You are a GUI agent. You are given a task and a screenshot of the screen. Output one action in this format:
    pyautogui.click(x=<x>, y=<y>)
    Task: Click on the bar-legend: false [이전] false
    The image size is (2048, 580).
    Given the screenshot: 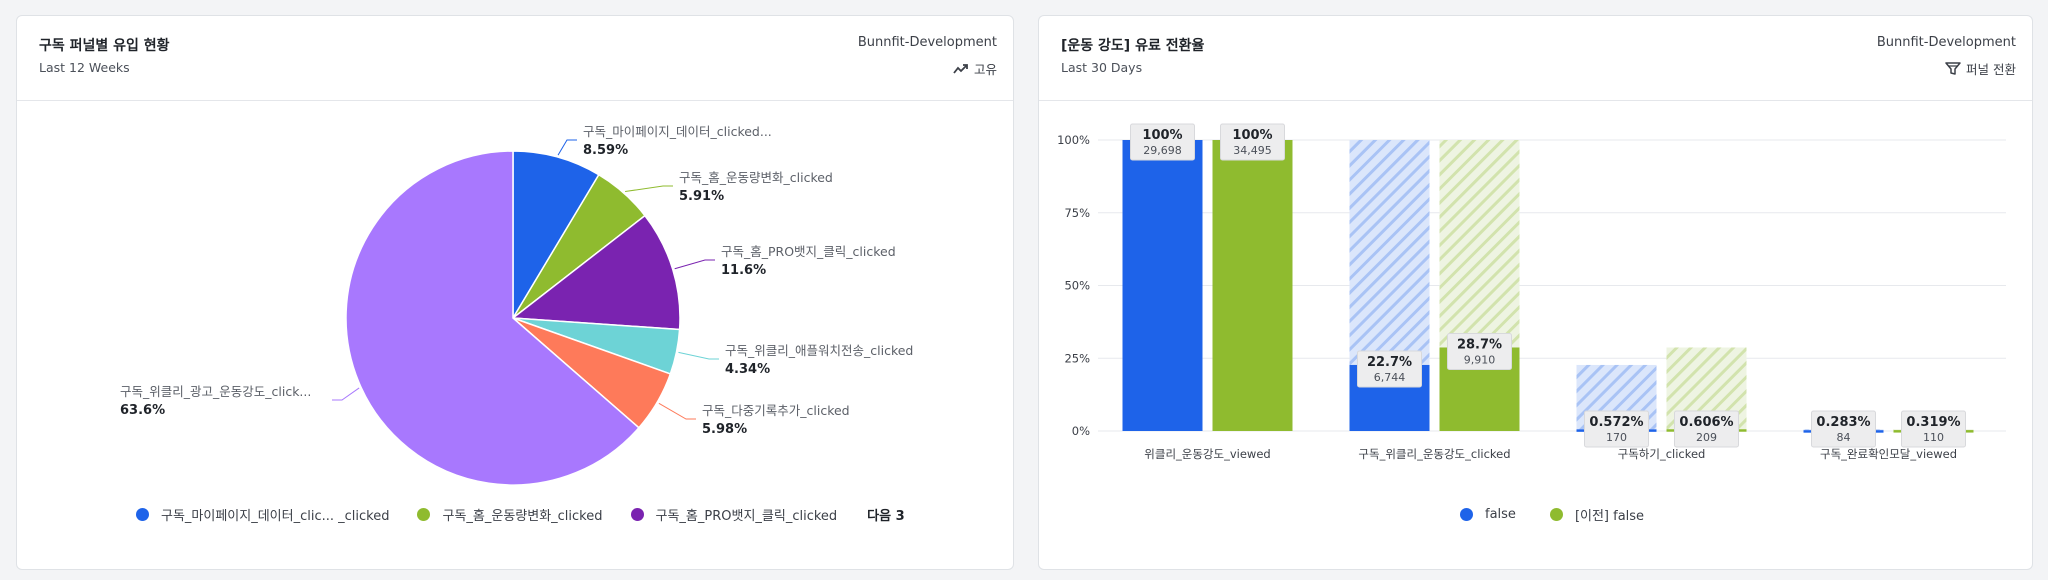 What is the action you would take?
    pyautogui.click(x=1566, y=514)
    